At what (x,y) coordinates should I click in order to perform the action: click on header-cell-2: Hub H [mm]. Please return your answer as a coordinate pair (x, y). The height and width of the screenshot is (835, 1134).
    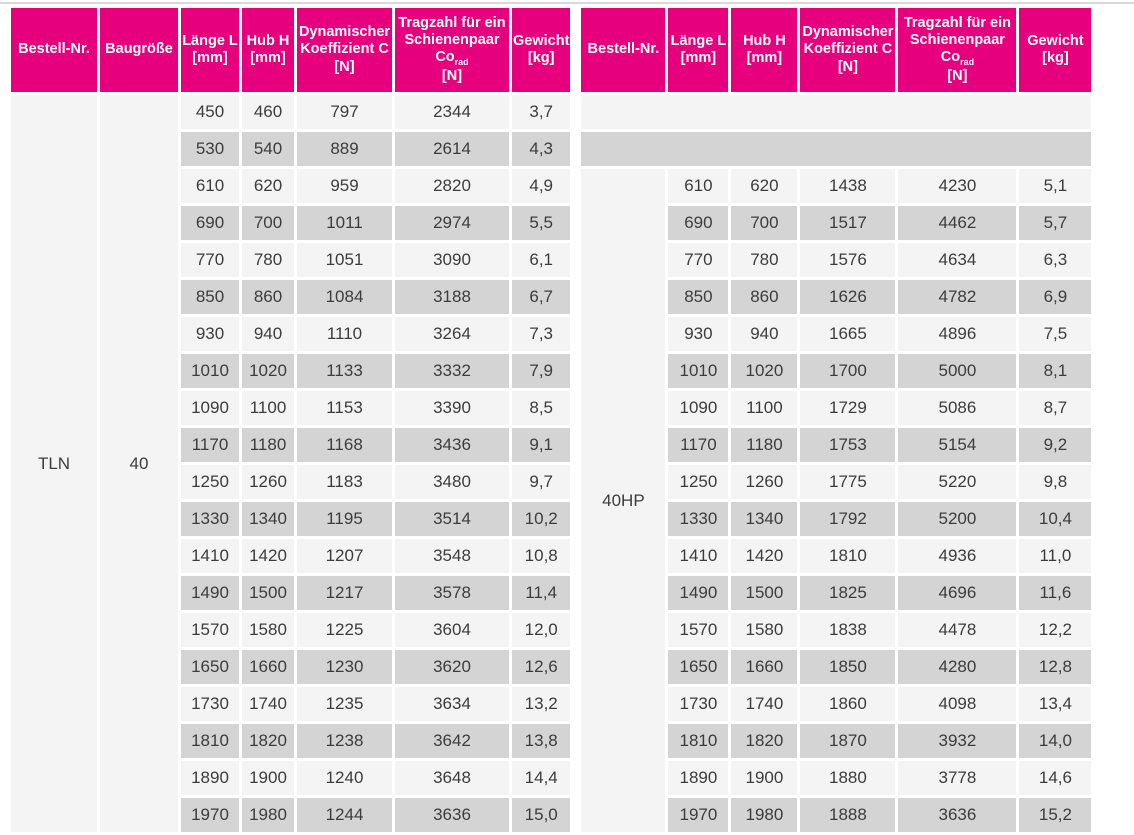
    Looking at the image, I should click on (764, 50).